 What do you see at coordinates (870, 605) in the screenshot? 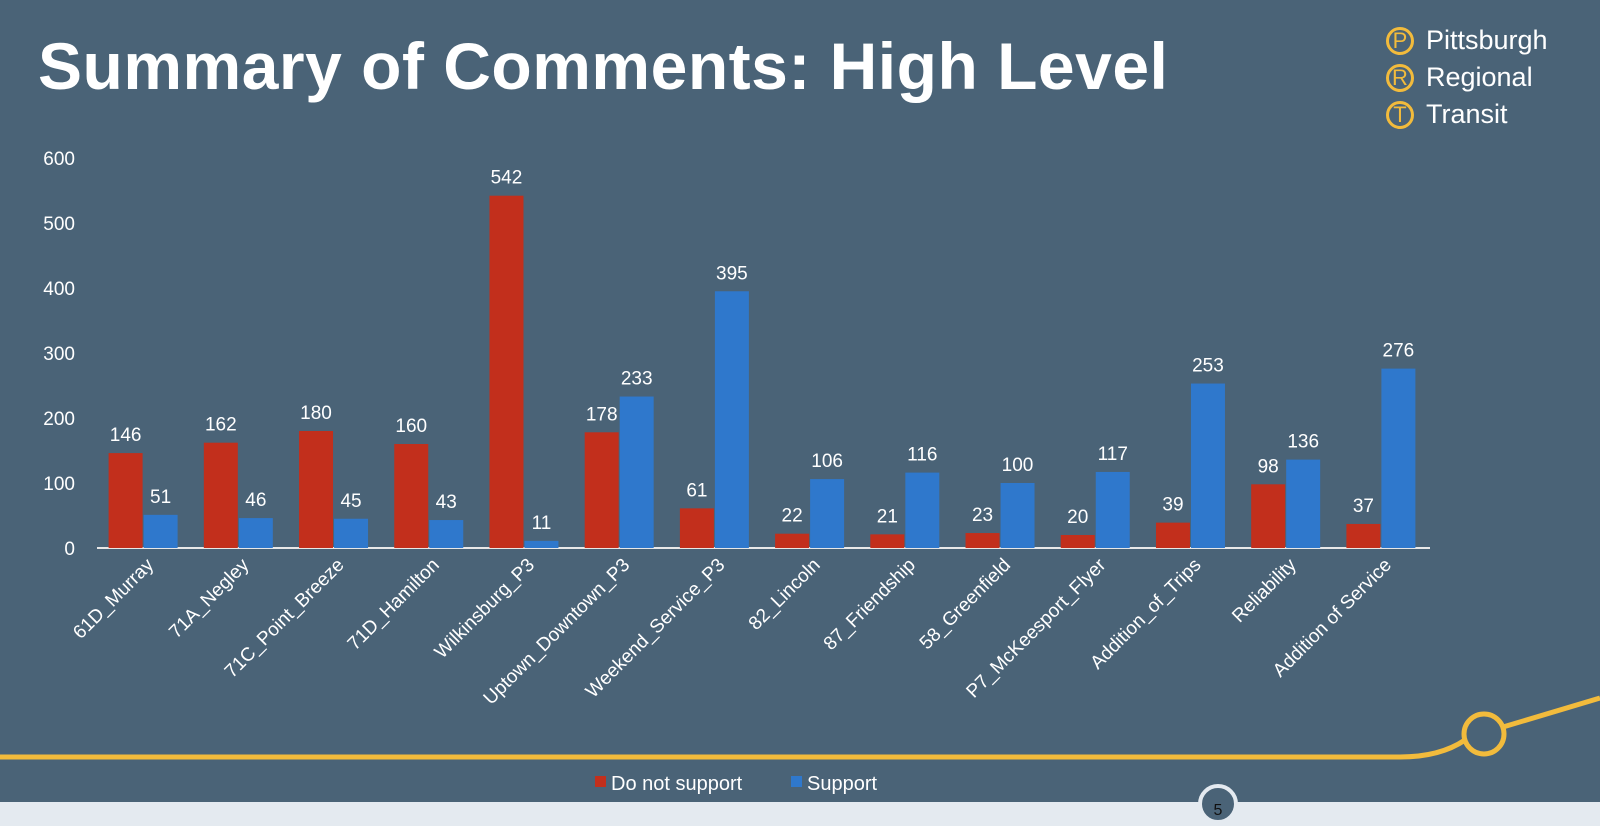
I see `x-tick-label: 87_Friendship` at bounding box center [870, 605].